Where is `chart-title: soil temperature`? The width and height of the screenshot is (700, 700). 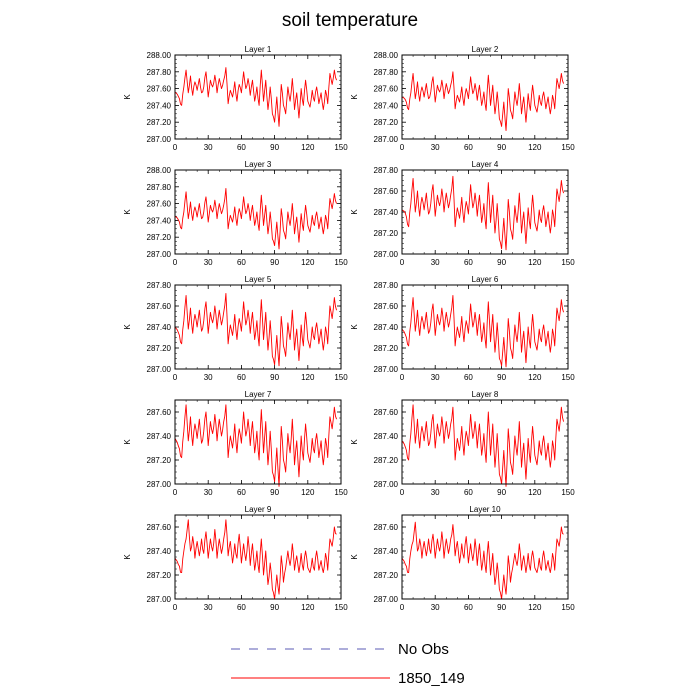 chart-title: soil temperature is located at coordinates (350, 20).